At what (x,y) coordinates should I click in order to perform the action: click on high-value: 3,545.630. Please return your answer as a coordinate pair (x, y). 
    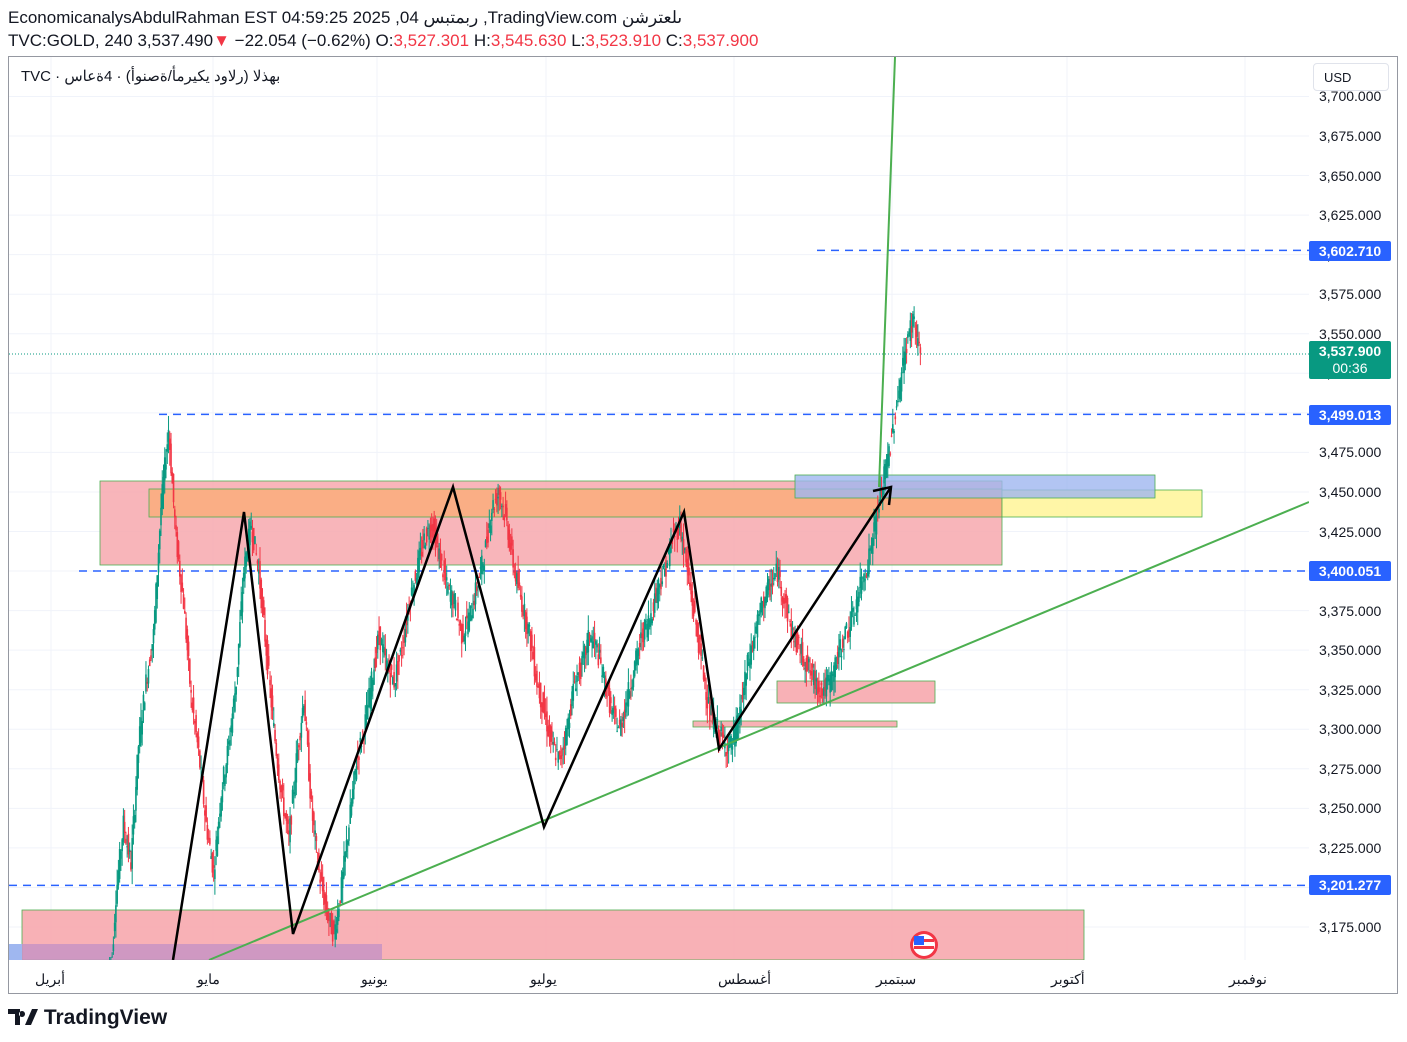
    Looking at the image, I should click on (528, 40).